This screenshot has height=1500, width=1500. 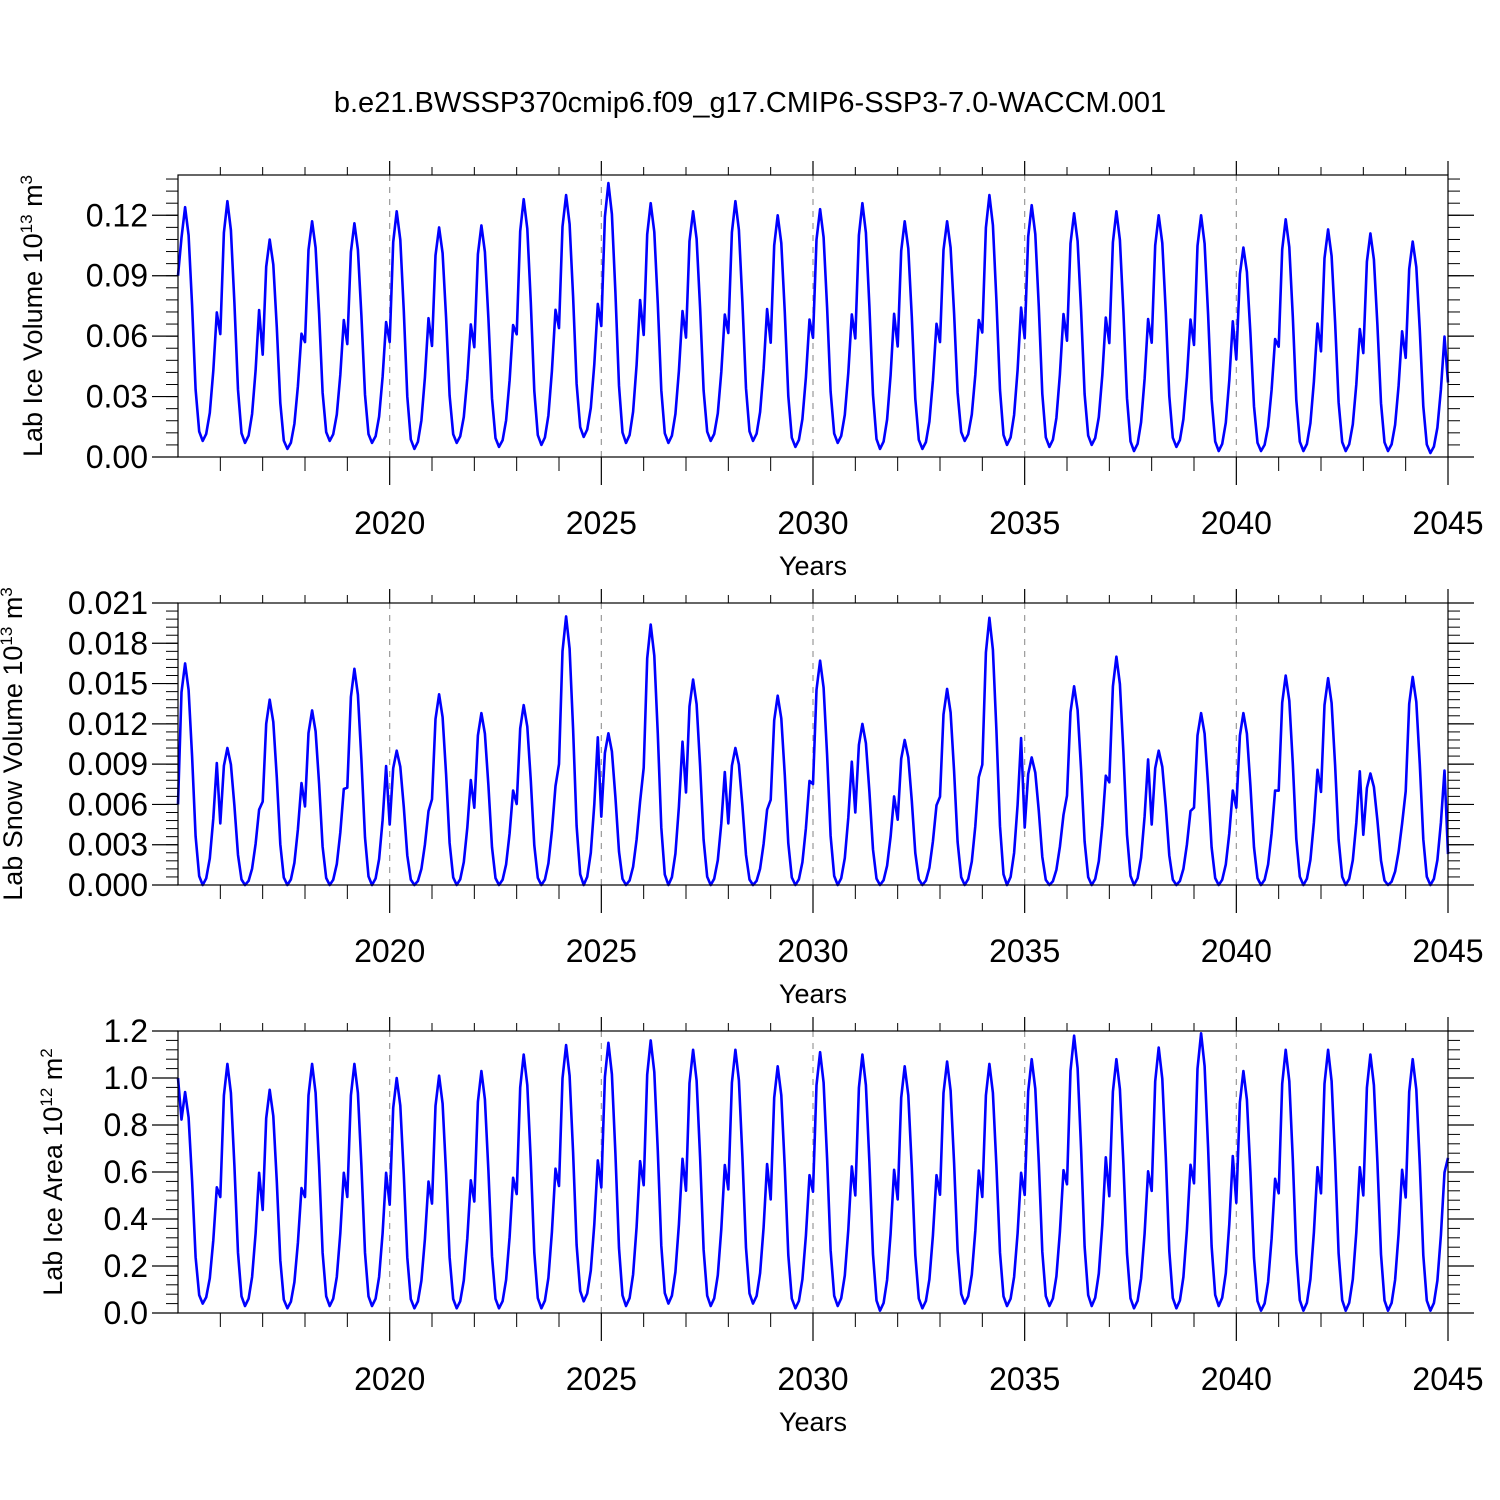 I want to click on snow-volume-x-tick-label: 2040, so click(x=1236, y=951).